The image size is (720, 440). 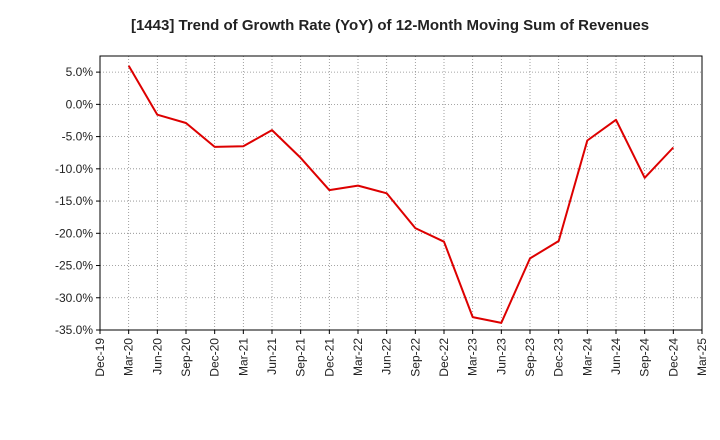 I want to click on x-tick-label: Jun-21, so click(x=272, y=356).